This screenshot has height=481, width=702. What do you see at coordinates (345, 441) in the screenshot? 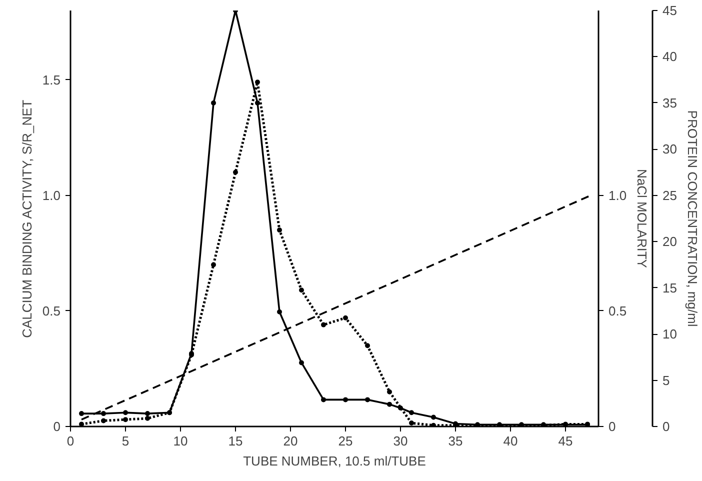
I see `x-tick-label: 25` at bounding box center [345, 441].